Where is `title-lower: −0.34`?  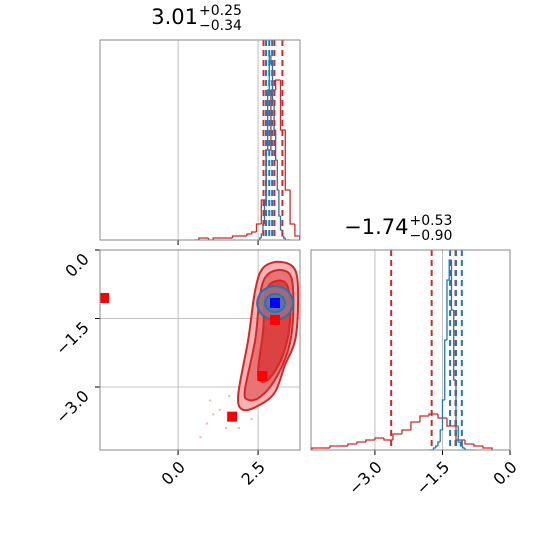
title-lower: −0.34 is located at coordinates (220, 26).